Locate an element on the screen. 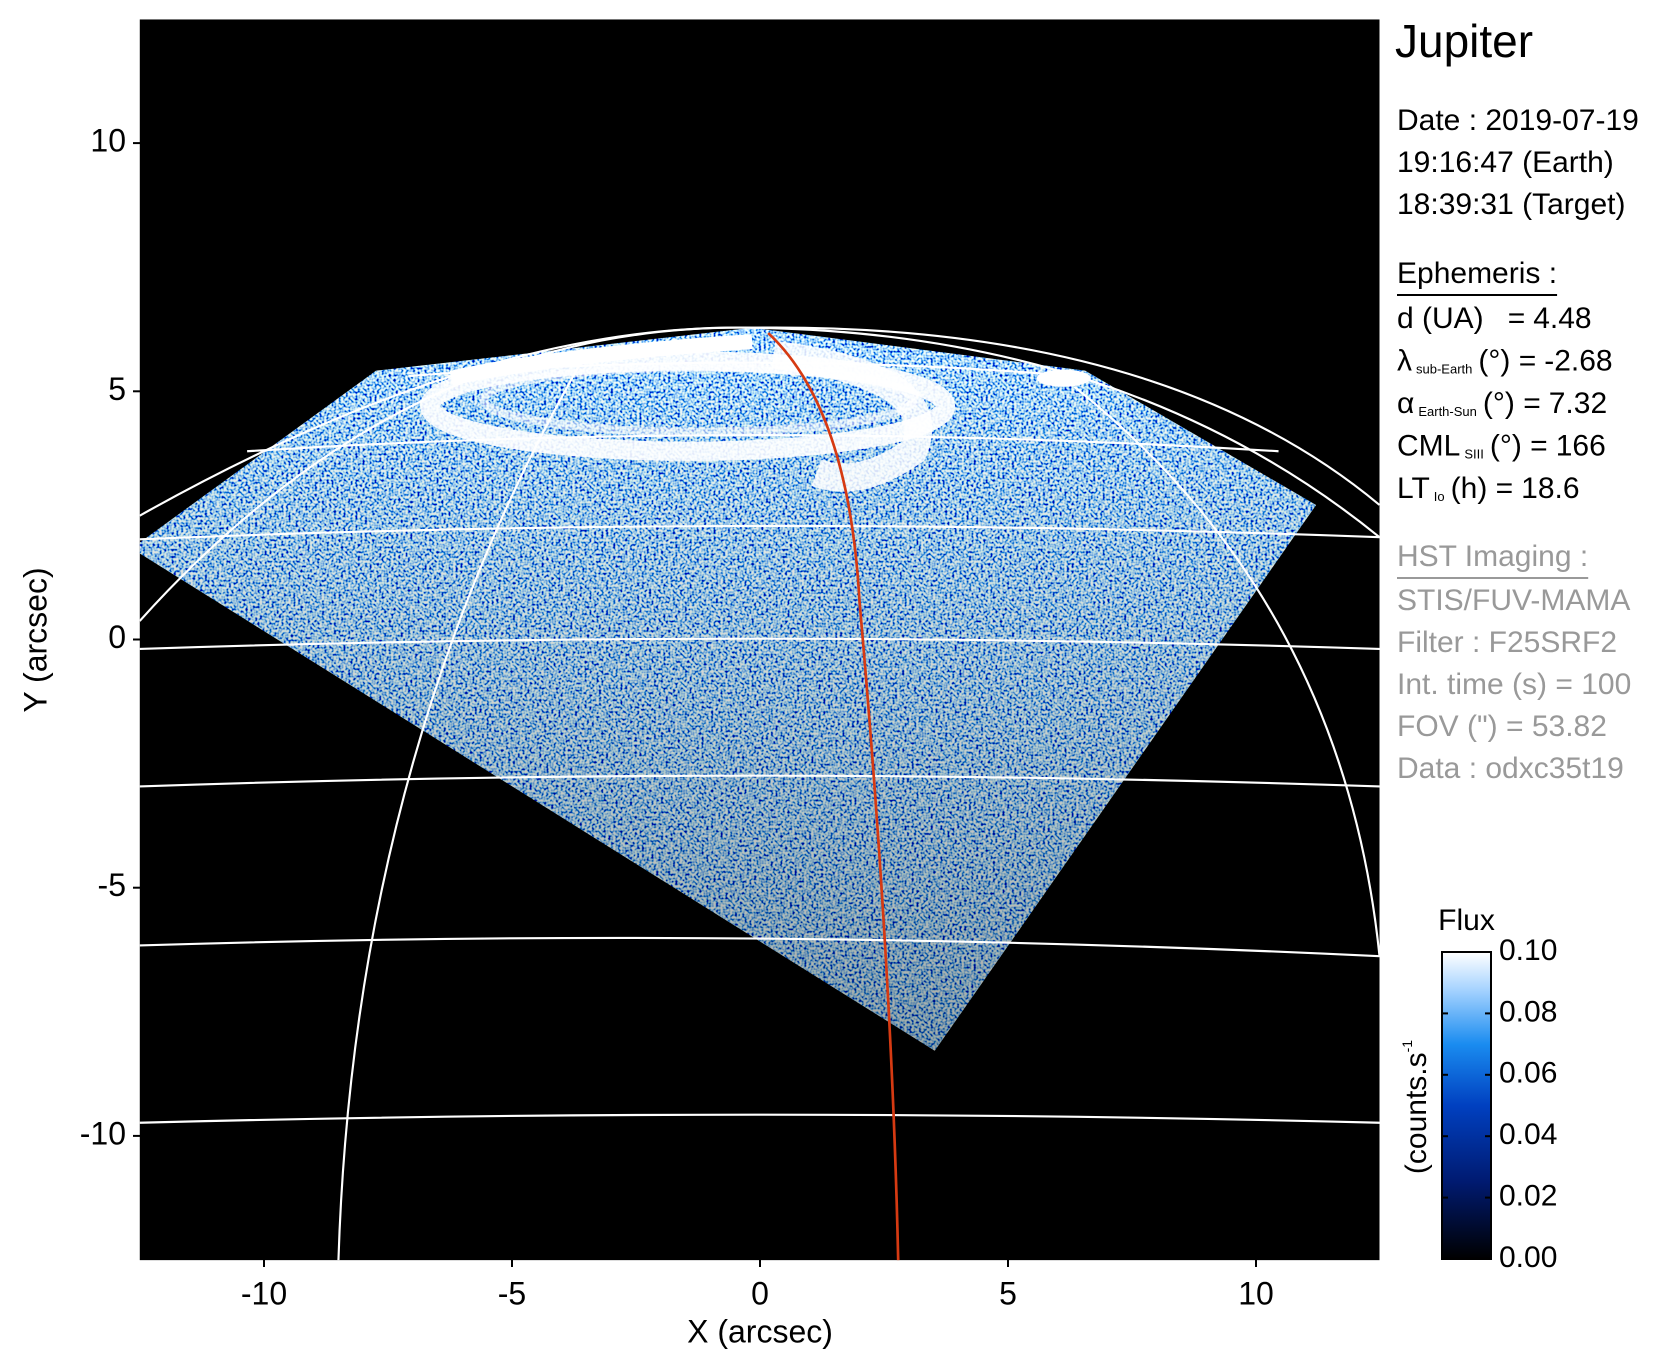  row-subscript: Earth-Sun is located at coordinates (1447, 411).